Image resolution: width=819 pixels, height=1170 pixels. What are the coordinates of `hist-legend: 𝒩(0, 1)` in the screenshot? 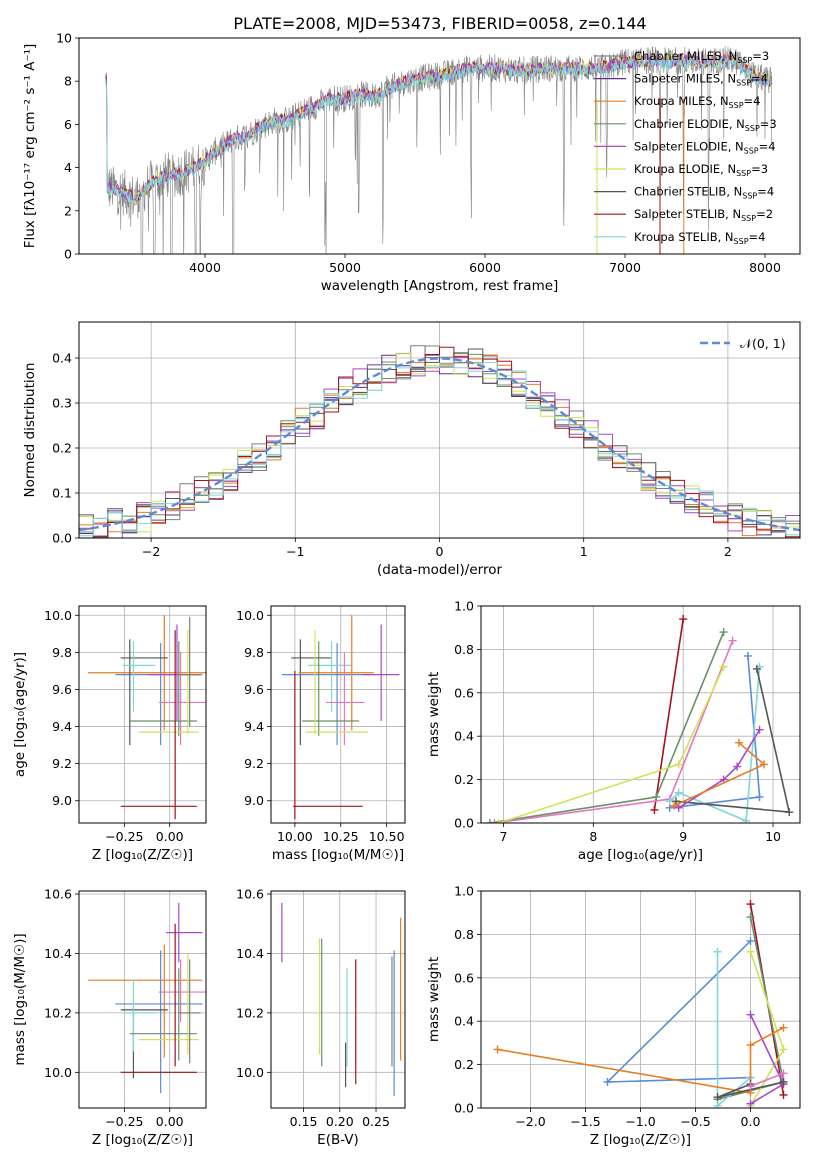 It's located at (743, 343).